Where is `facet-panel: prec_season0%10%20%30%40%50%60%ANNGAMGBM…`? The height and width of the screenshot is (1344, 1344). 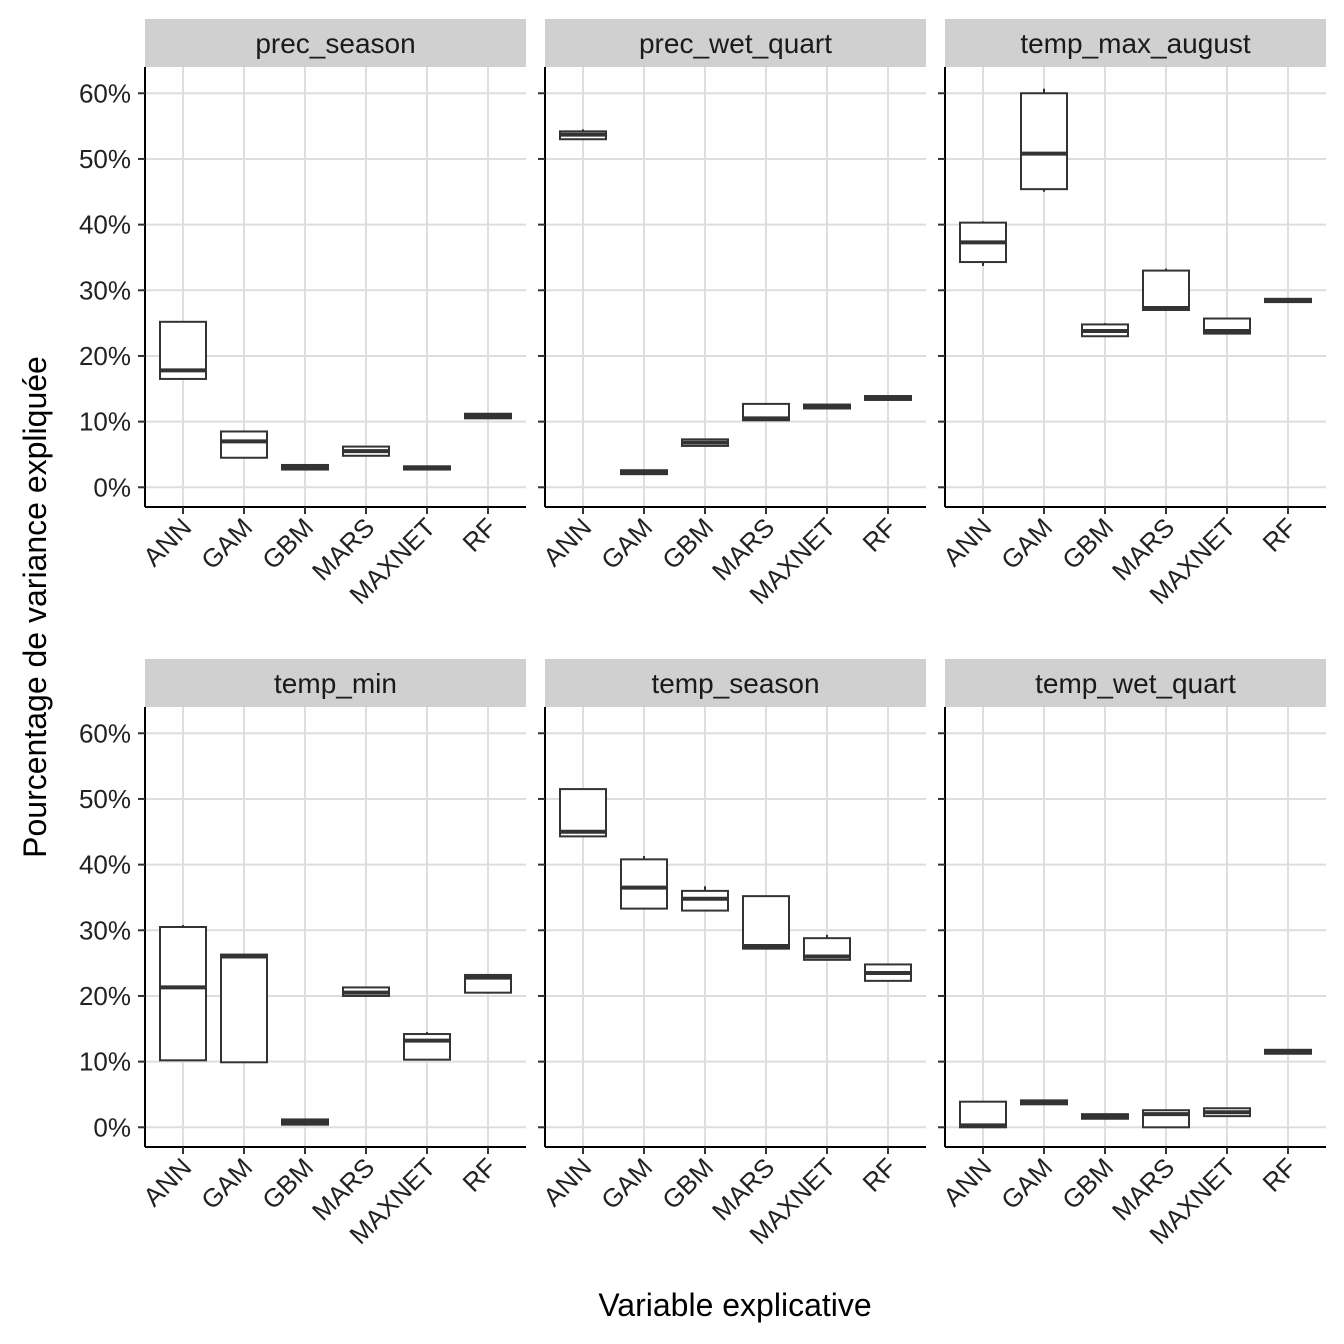
facet-panel: prec_season0%10%20%30%40%50%60%ANNGAMGBM… is located at coordinates (302, 314).